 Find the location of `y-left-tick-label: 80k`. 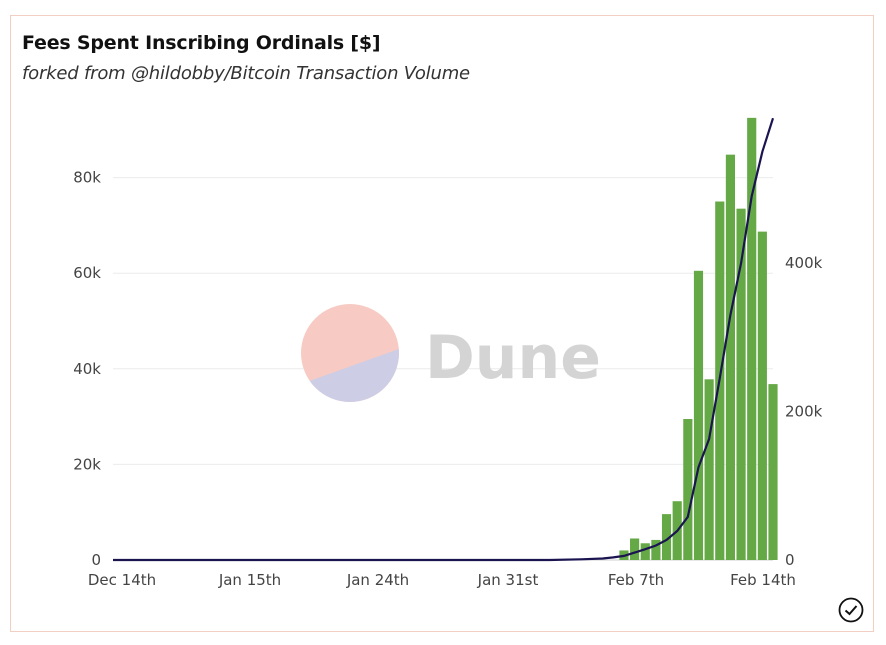

y-left-tick-label: 80k is located at coordinates (87, 178).